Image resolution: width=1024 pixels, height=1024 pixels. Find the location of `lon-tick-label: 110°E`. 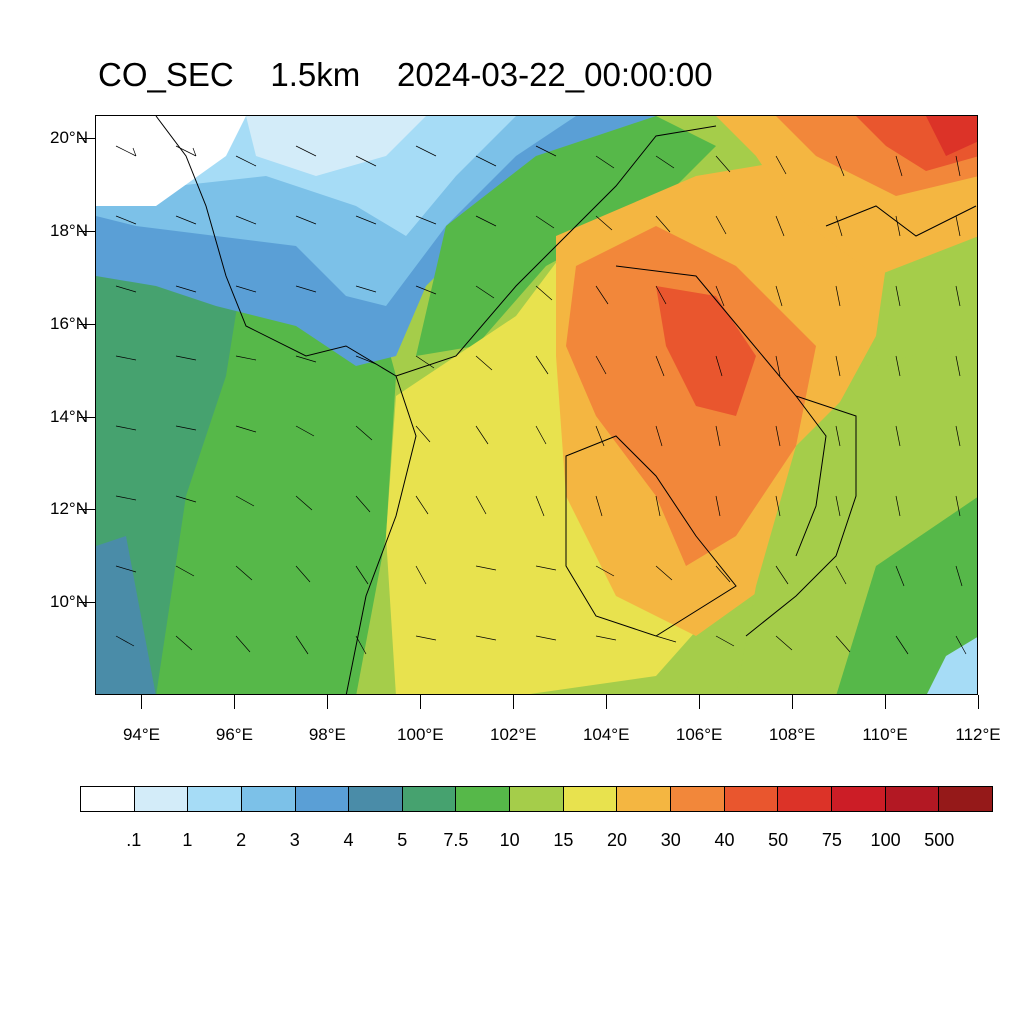

lon-tick-label: 110°E is located at coordinates (885, 734).